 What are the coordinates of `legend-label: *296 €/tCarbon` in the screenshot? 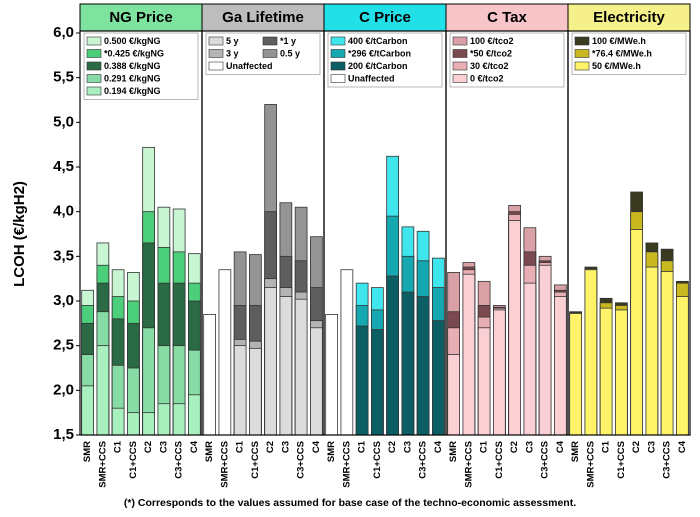 It's located at (379, 53).